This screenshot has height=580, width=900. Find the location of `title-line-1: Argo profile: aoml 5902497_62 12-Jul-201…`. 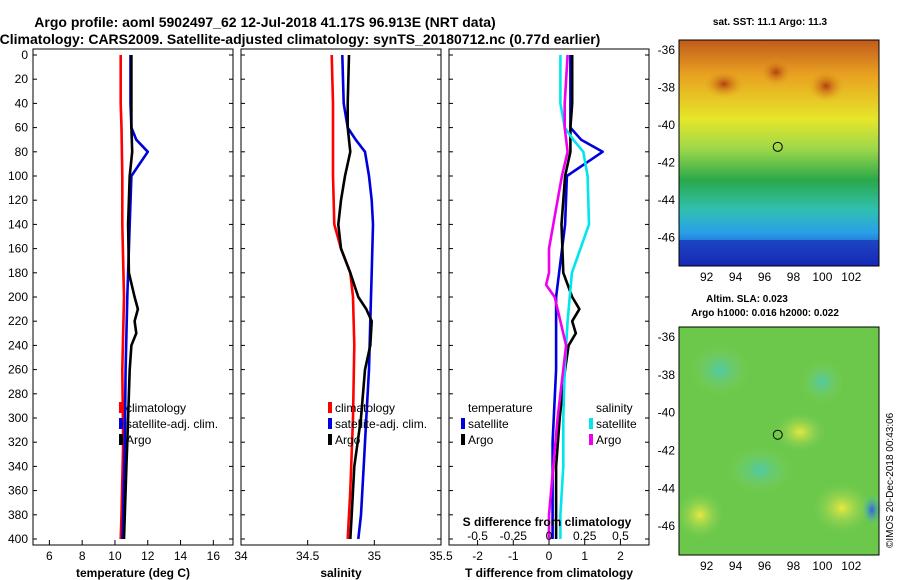

title-line-1: Argo profile: aoml 5902497_62 12-Jul-201… is located at coordinates (264, 22).